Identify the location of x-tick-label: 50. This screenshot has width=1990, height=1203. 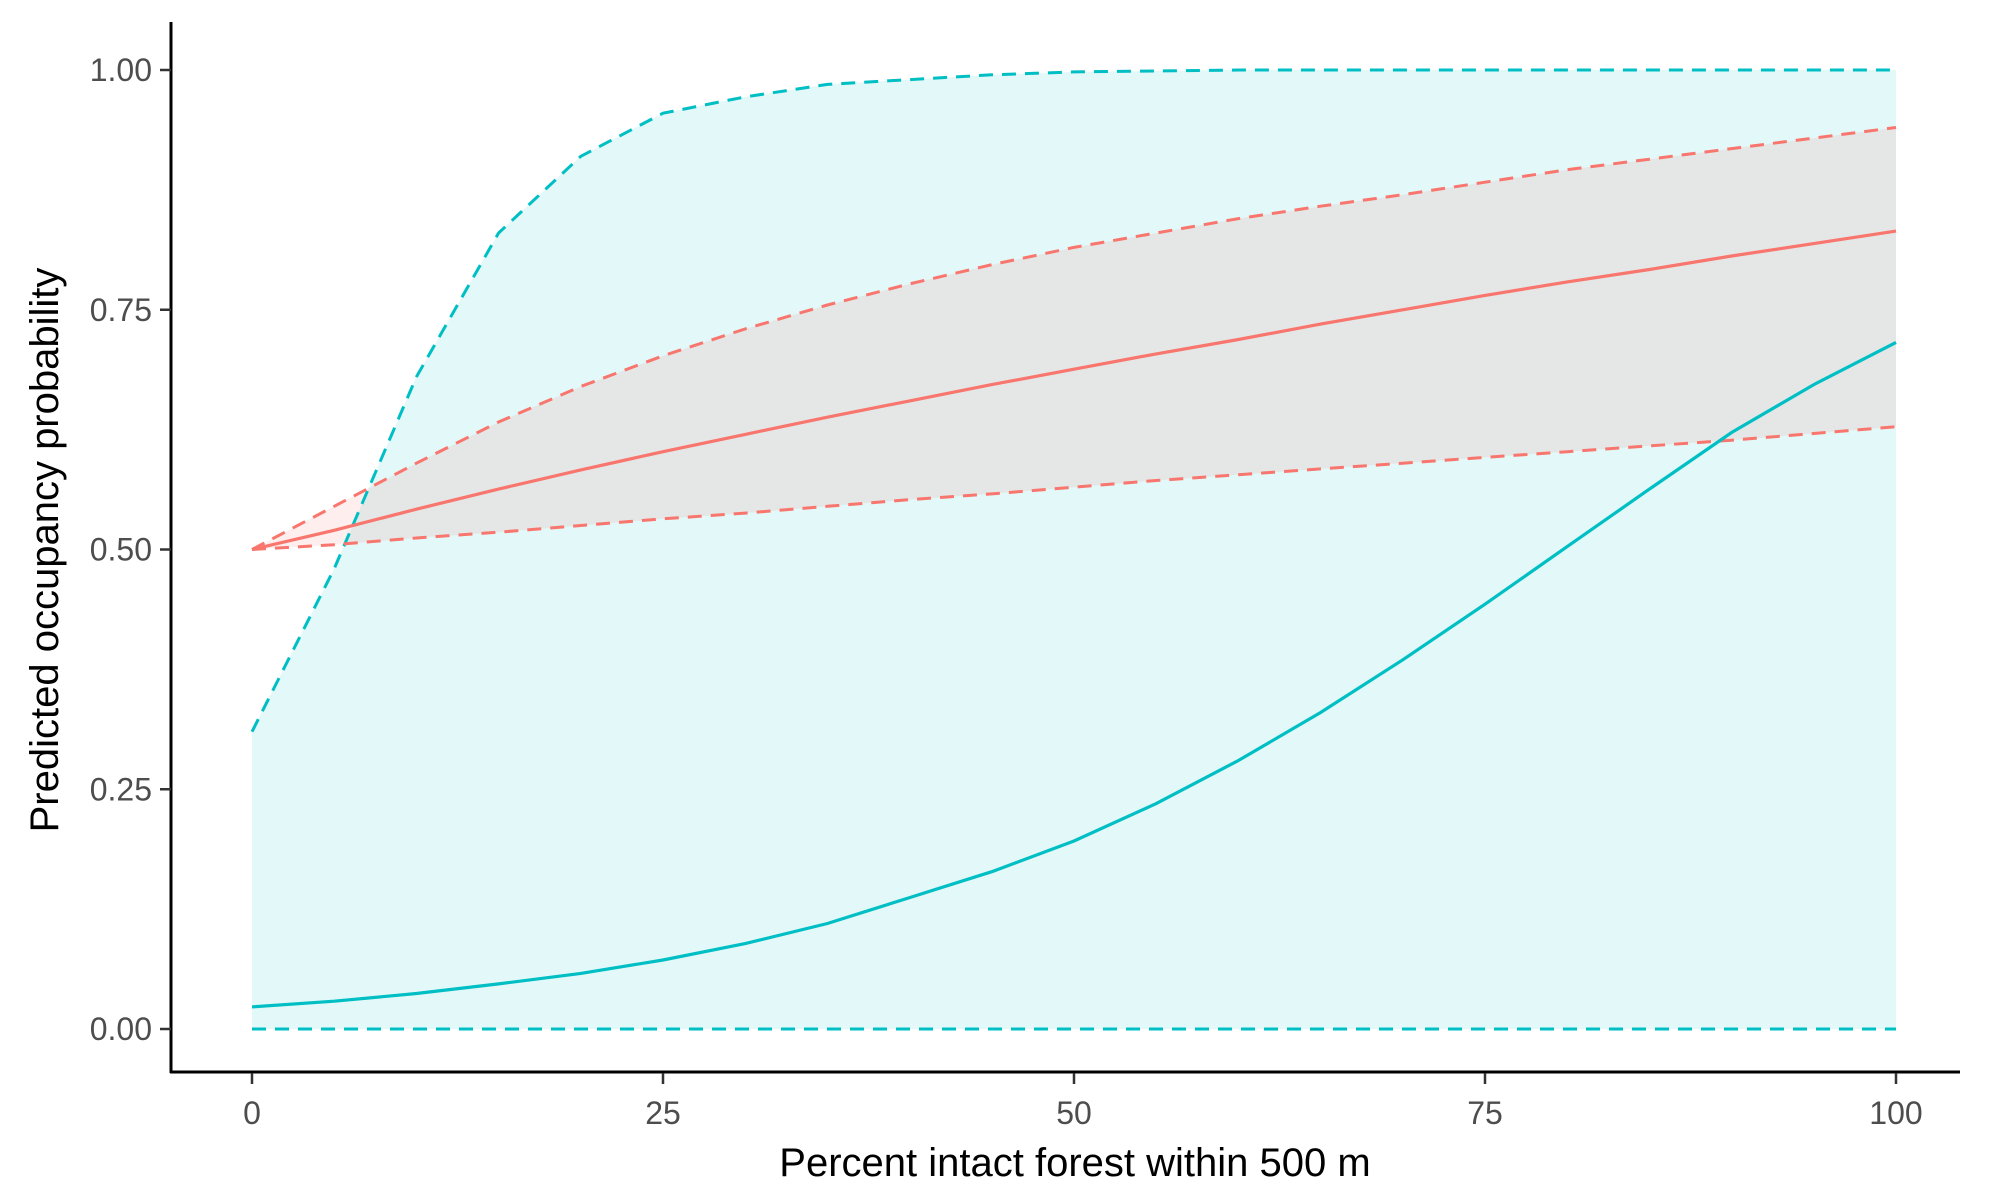
(1074, 1113).